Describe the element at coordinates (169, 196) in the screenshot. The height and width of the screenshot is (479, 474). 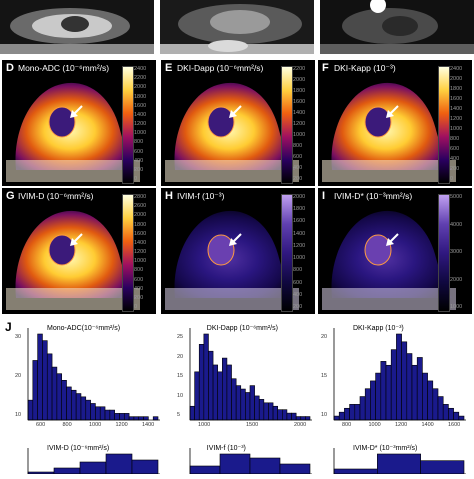
I see `panel-letter: H` at that location.